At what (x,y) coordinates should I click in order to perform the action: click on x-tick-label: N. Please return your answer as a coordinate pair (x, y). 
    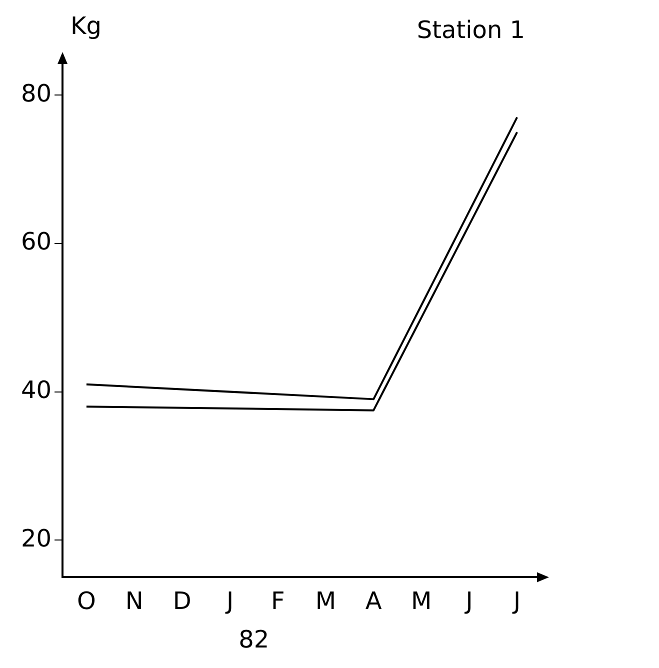
    Looking at the image, I should click on (134, 600).